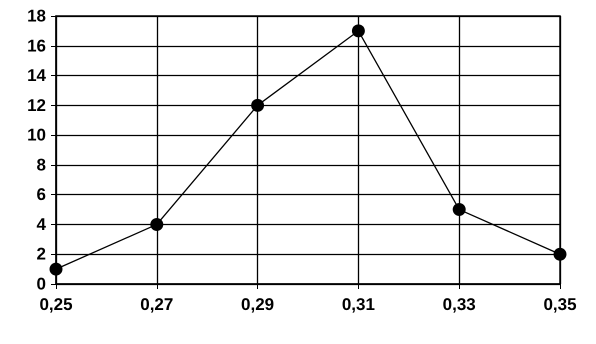 The height and width of the screenshot is (344, 596). Describe the element at coordinates (560, 304) in the screenshot. I see `x-tick-label: 0,35` at that location.